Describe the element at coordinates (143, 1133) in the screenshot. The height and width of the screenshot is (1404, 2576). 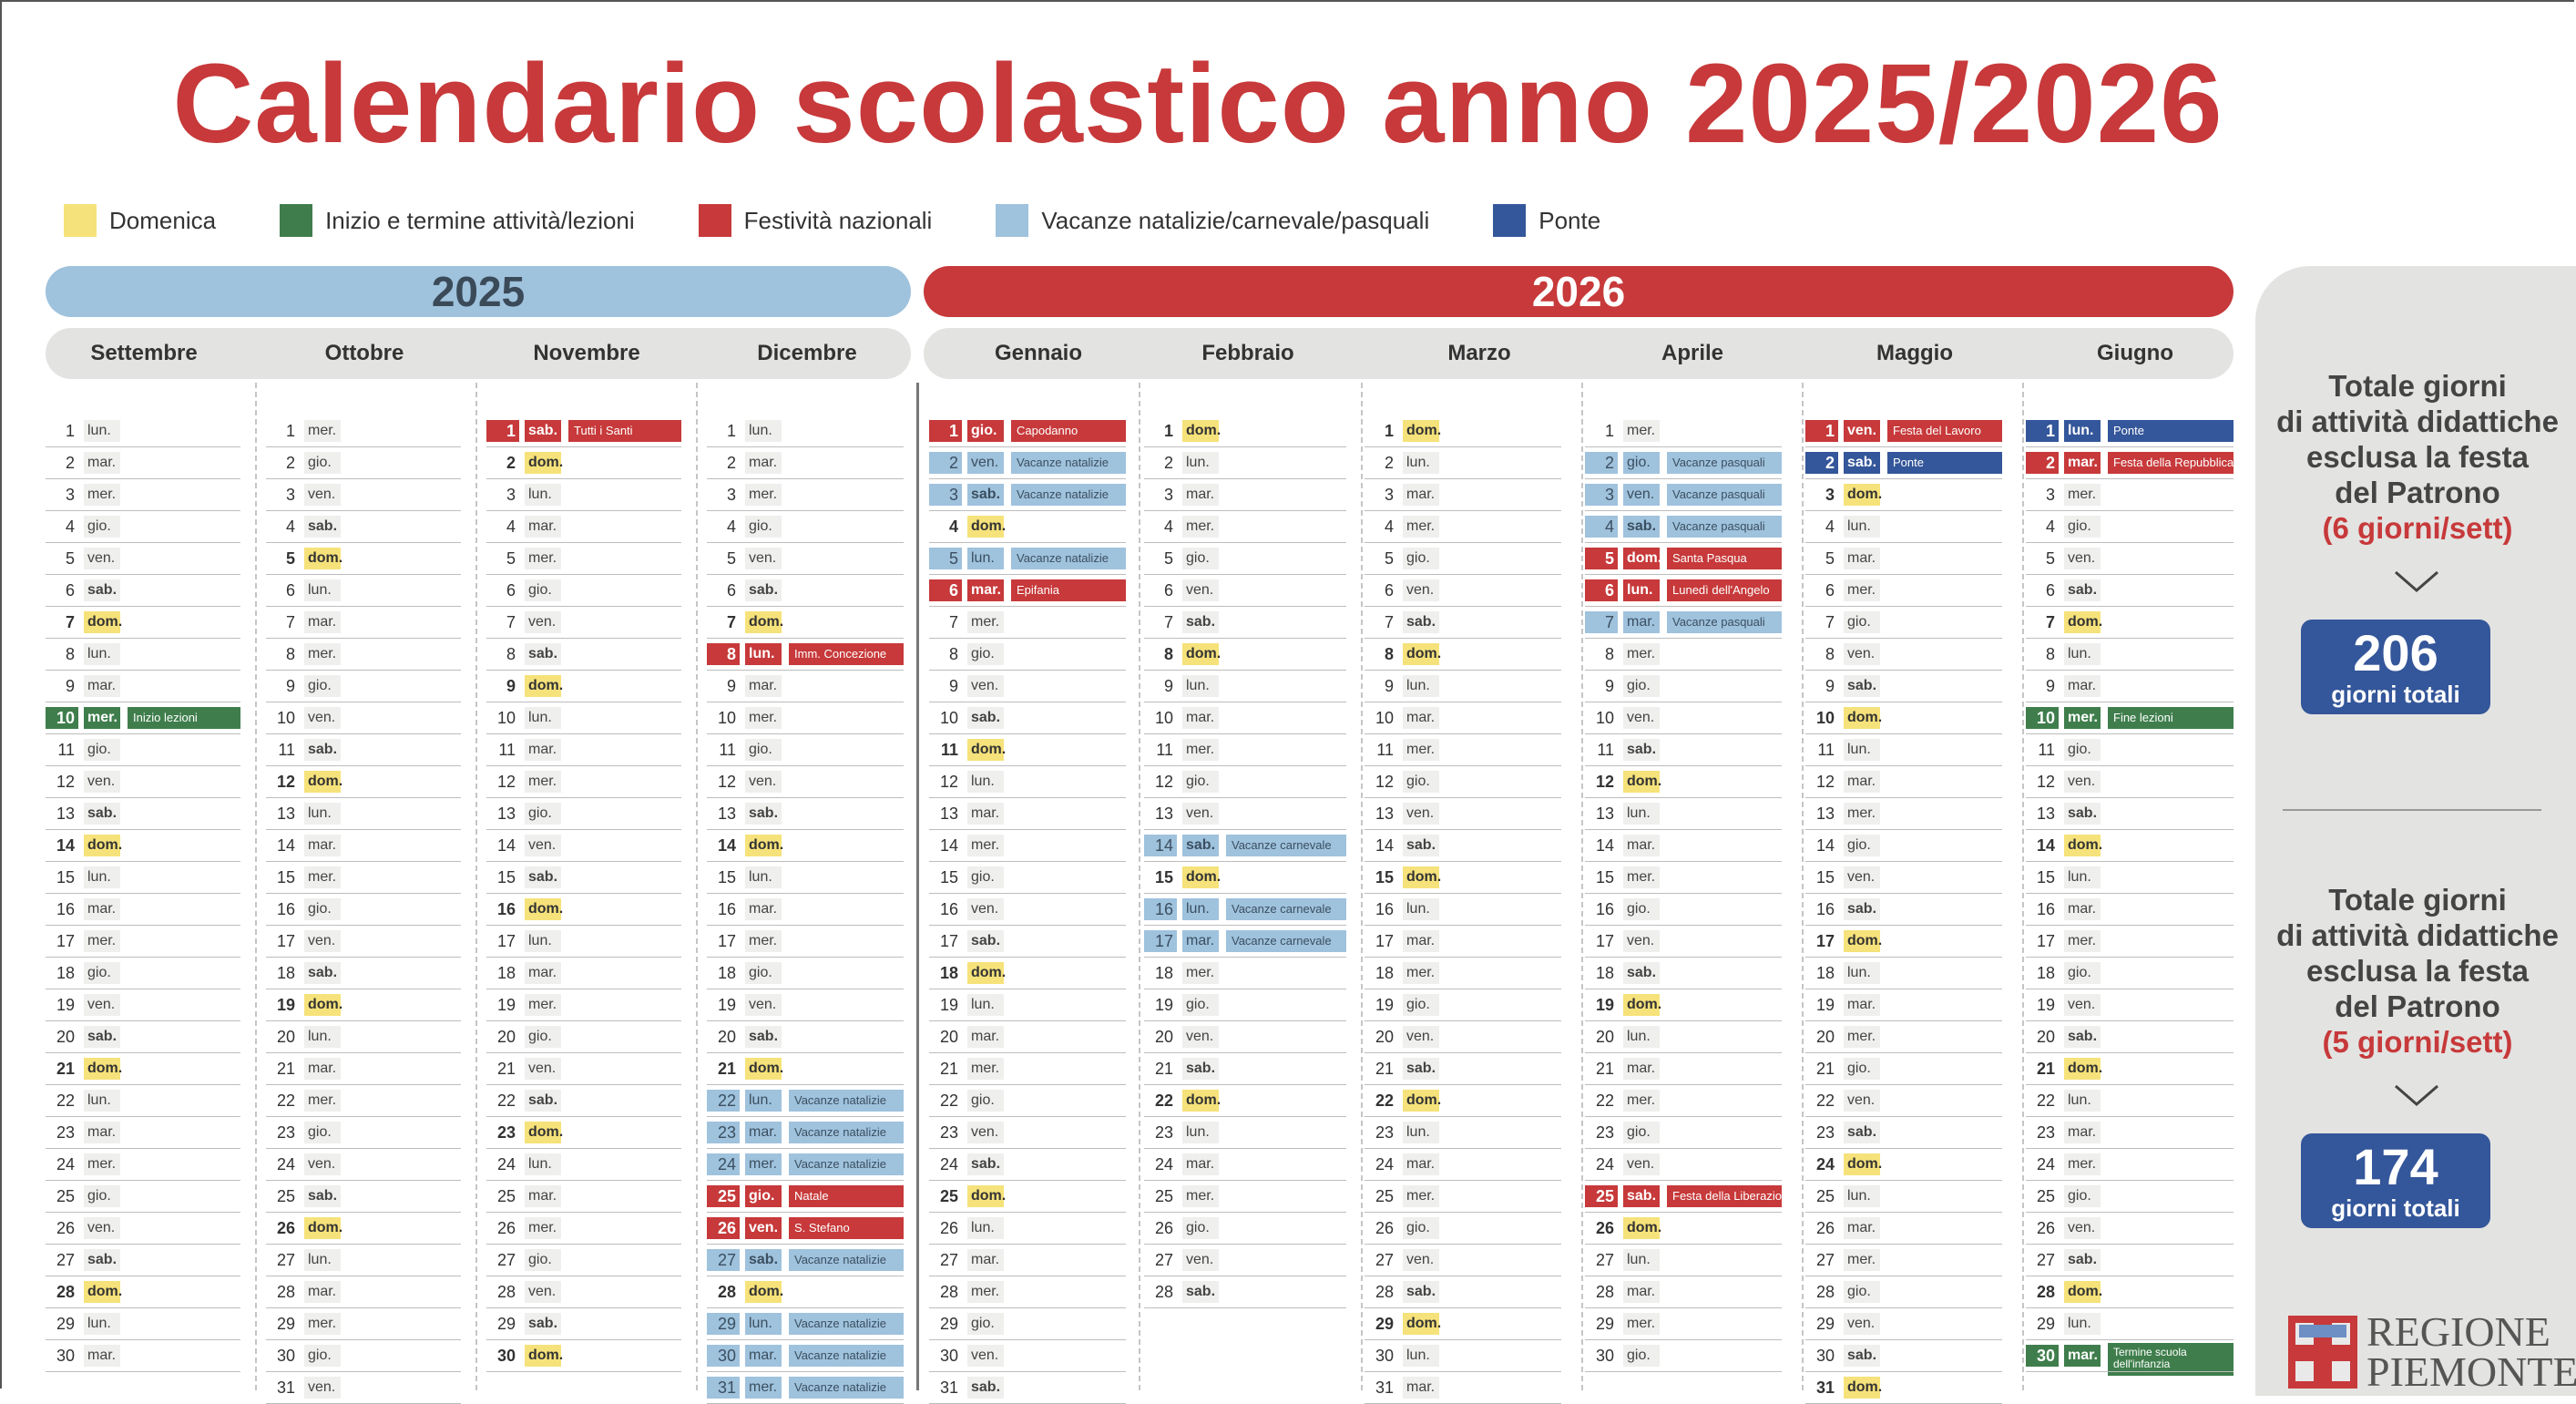
I see `day-row: 23 mar.` at that location.